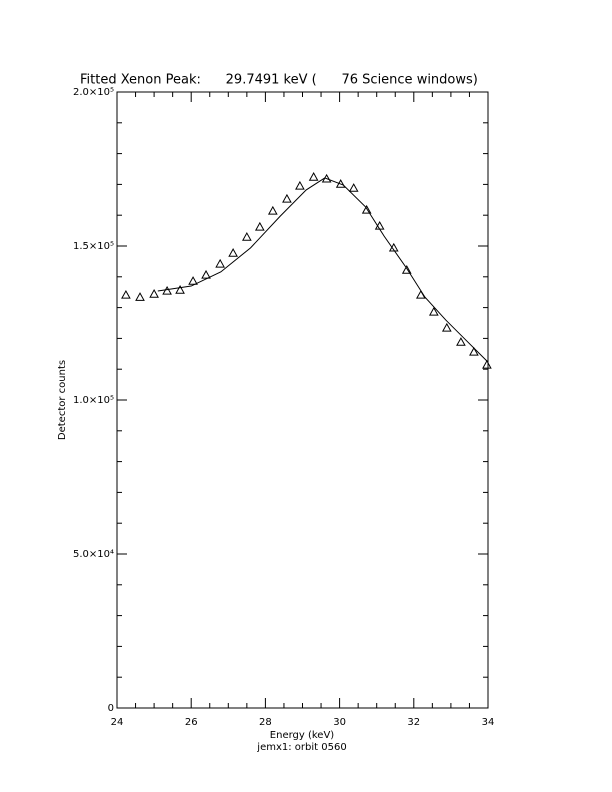 Image resolution: width=612 pixels, height=792 pixels. I want to click on x-axis-label: Energy (keV), so click(302, 735).